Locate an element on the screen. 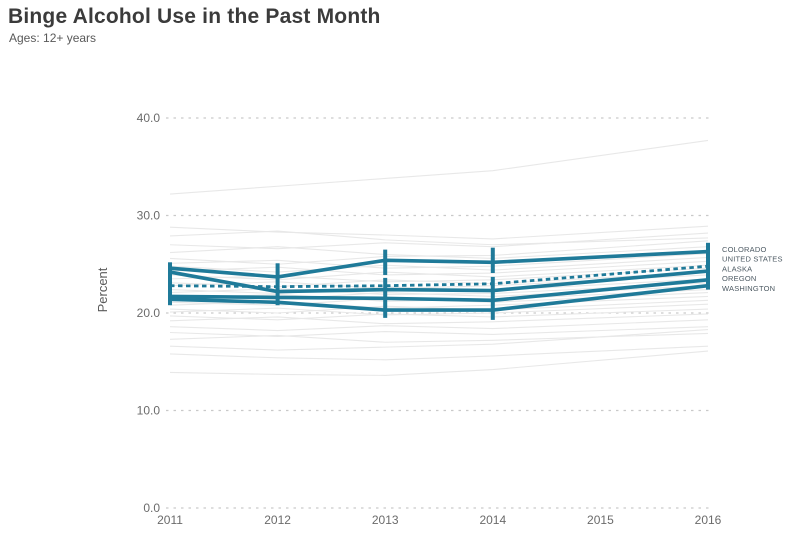  y-axis-title: Percent is located at coordinates (102, 289).